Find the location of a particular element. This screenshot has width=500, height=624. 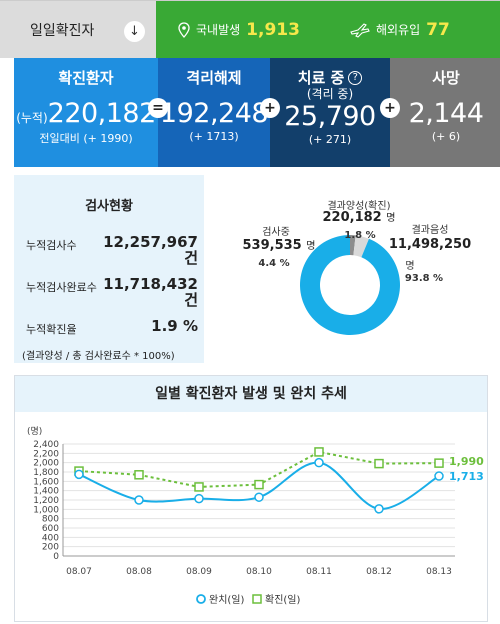

negative-unit: 명 is located at coordinates (410, 266).